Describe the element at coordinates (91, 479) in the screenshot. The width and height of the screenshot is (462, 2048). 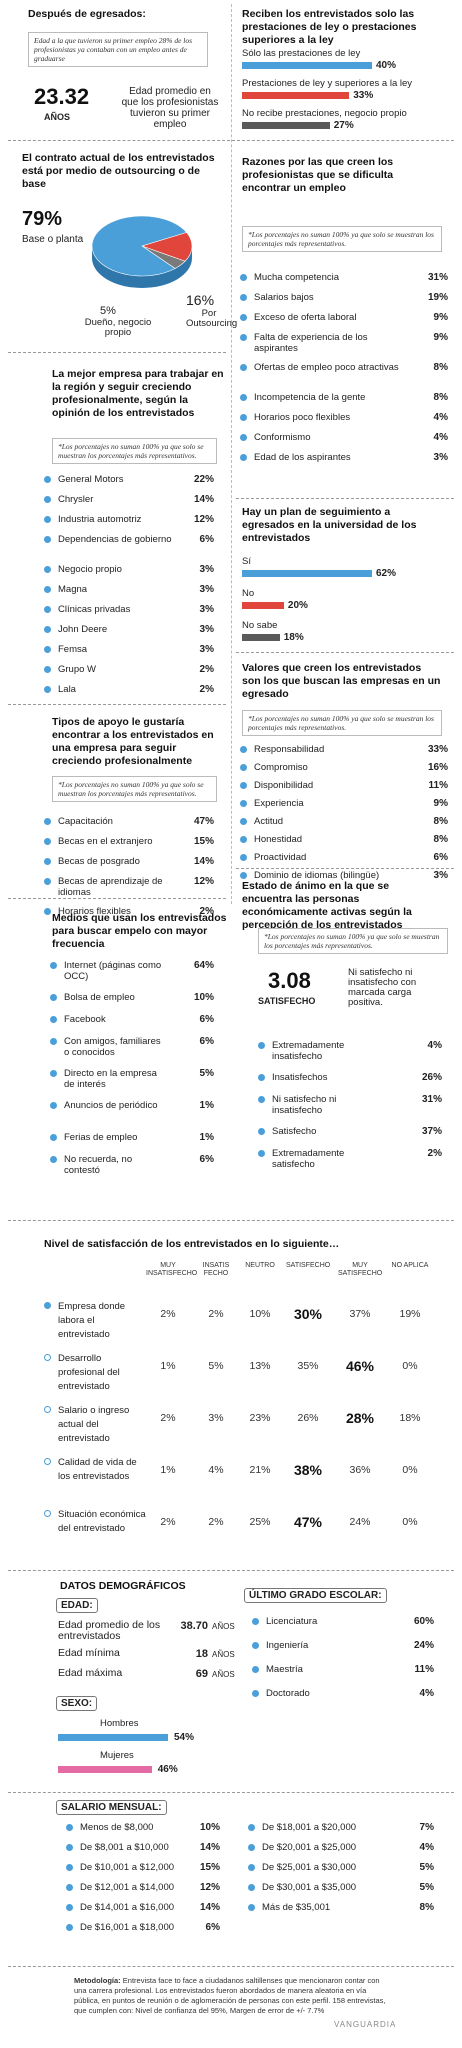
I see `list-item-label: General Motors` at that location.